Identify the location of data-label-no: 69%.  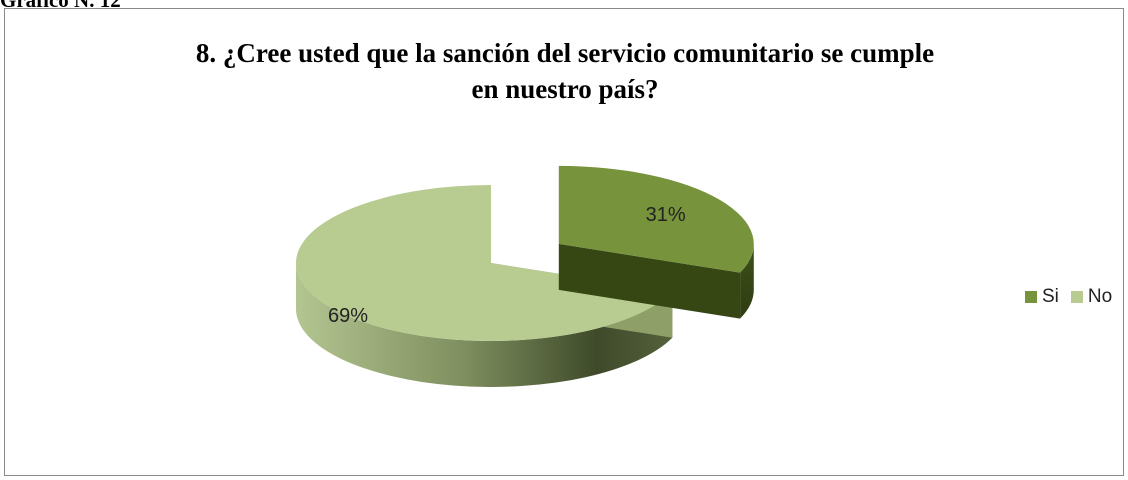
(348, 316).